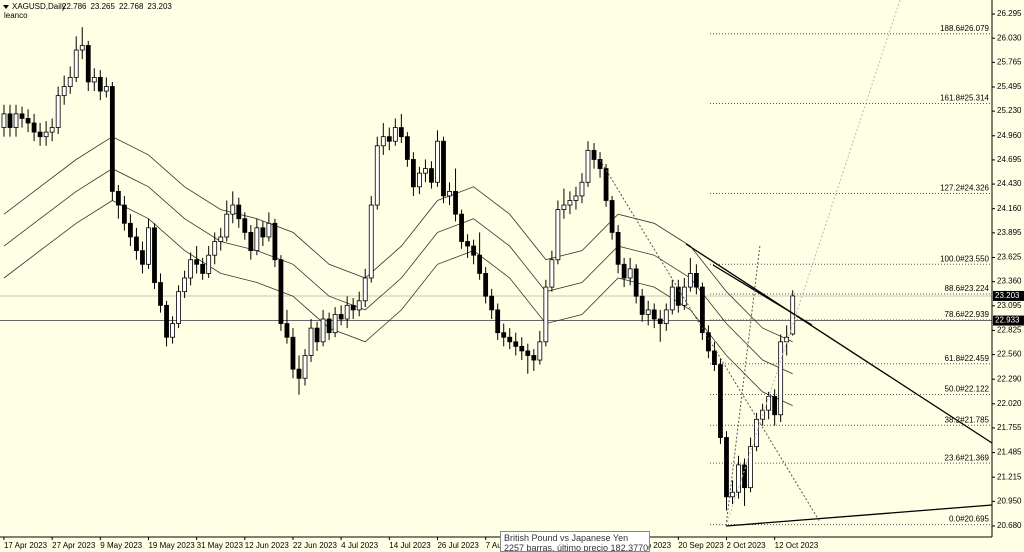  What do you see at coordinates (1009, 305) in the screenshot?
I see `y-tick-label: 23.095` at bounding box center [1009, 305].